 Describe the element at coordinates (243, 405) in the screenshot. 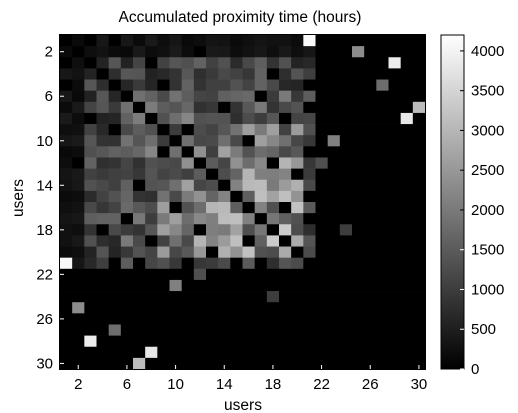

I see `x-axis-label: users` at that location.